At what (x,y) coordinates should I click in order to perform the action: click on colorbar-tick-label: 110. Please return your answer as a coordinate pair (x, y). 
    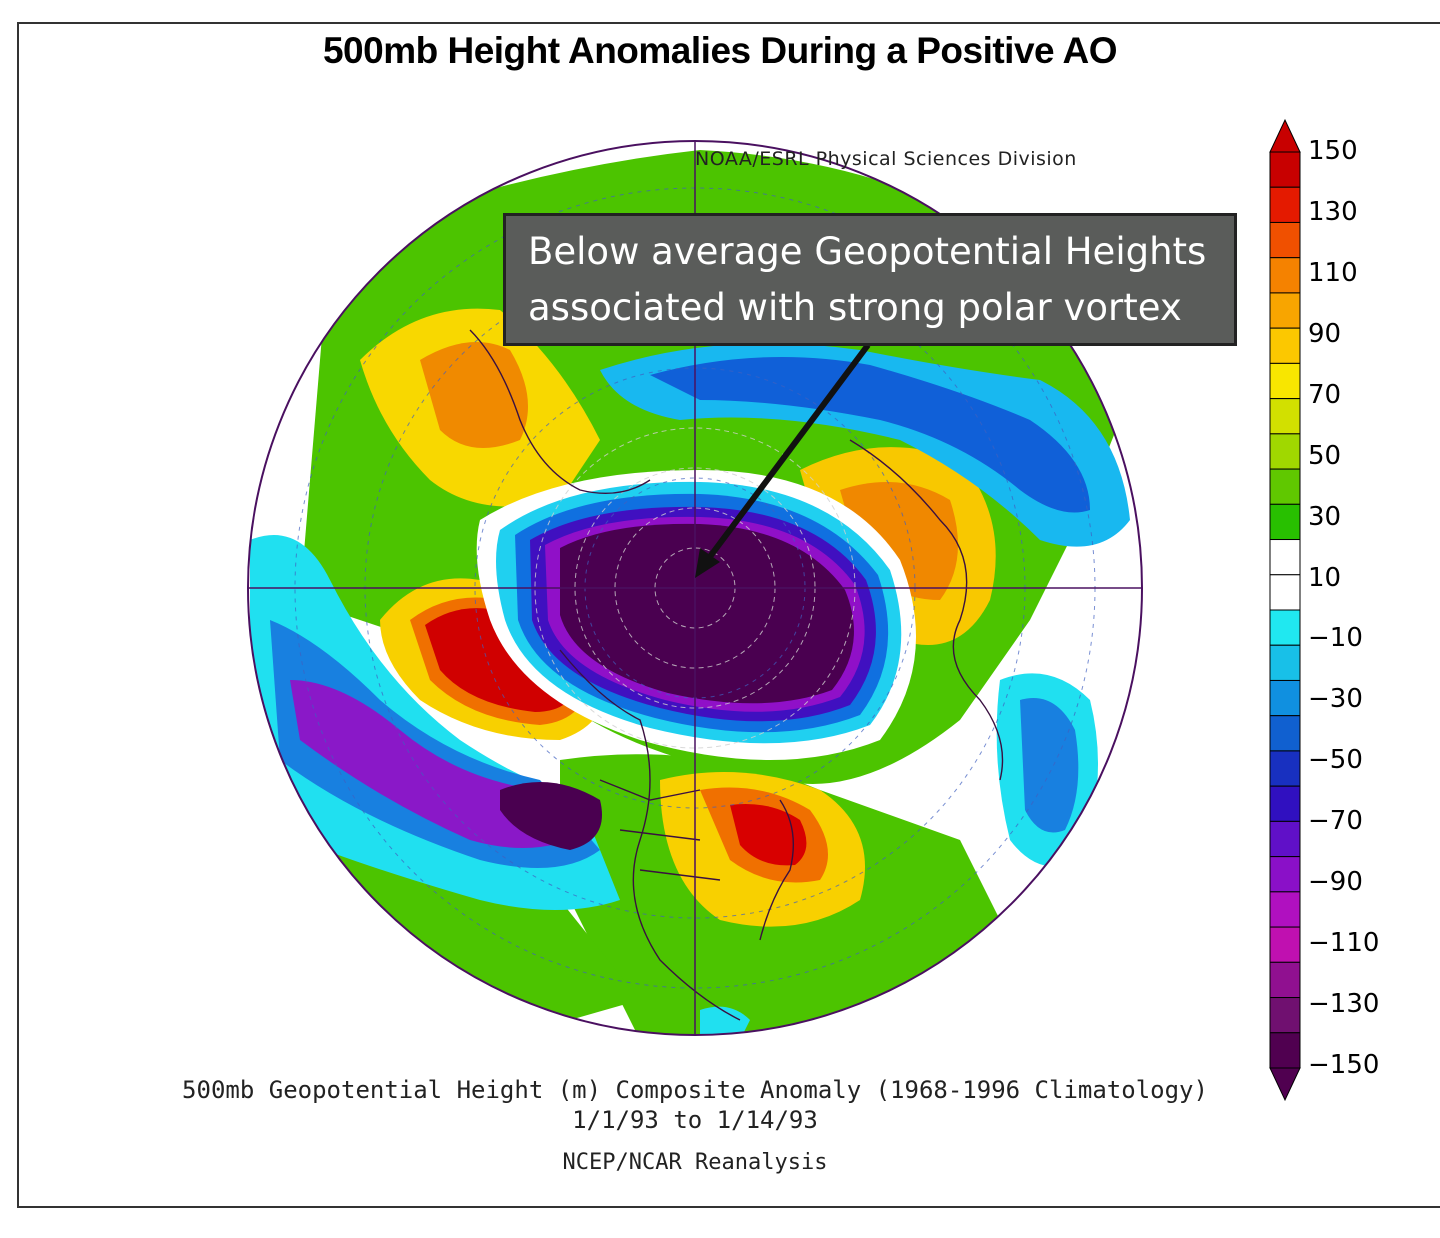
    Looking at the image, I should click on (1333, 272).